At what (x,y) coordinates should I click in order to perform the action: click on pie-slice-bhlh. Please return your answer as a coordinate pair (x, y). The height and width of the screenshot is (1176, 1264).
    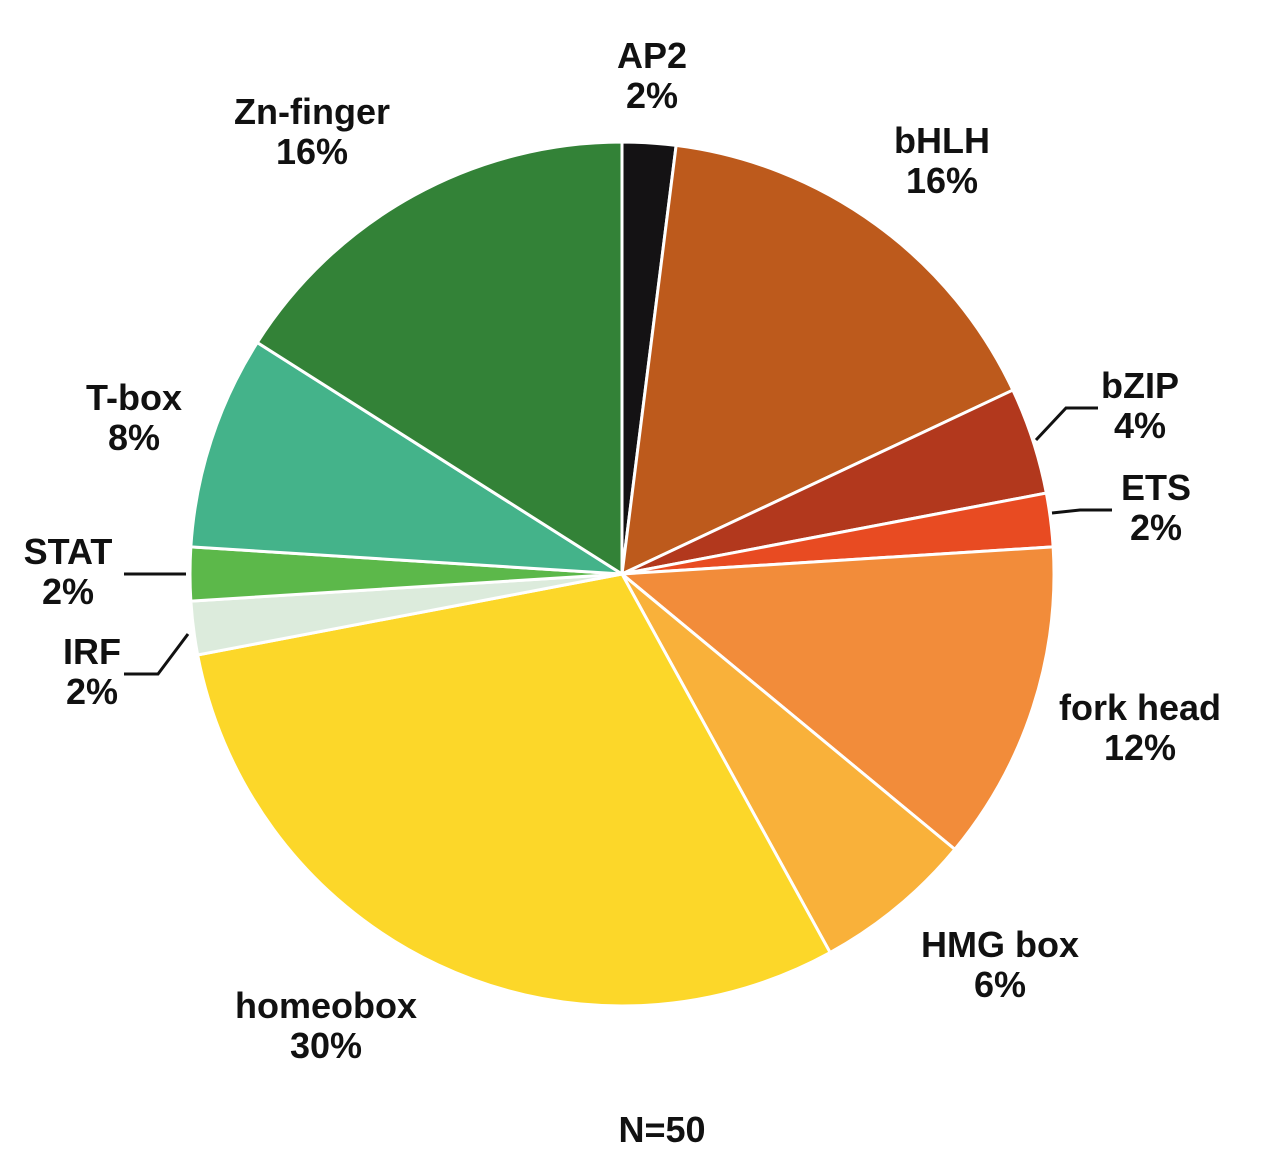
    Looking at the image, I should click on (817, 360).